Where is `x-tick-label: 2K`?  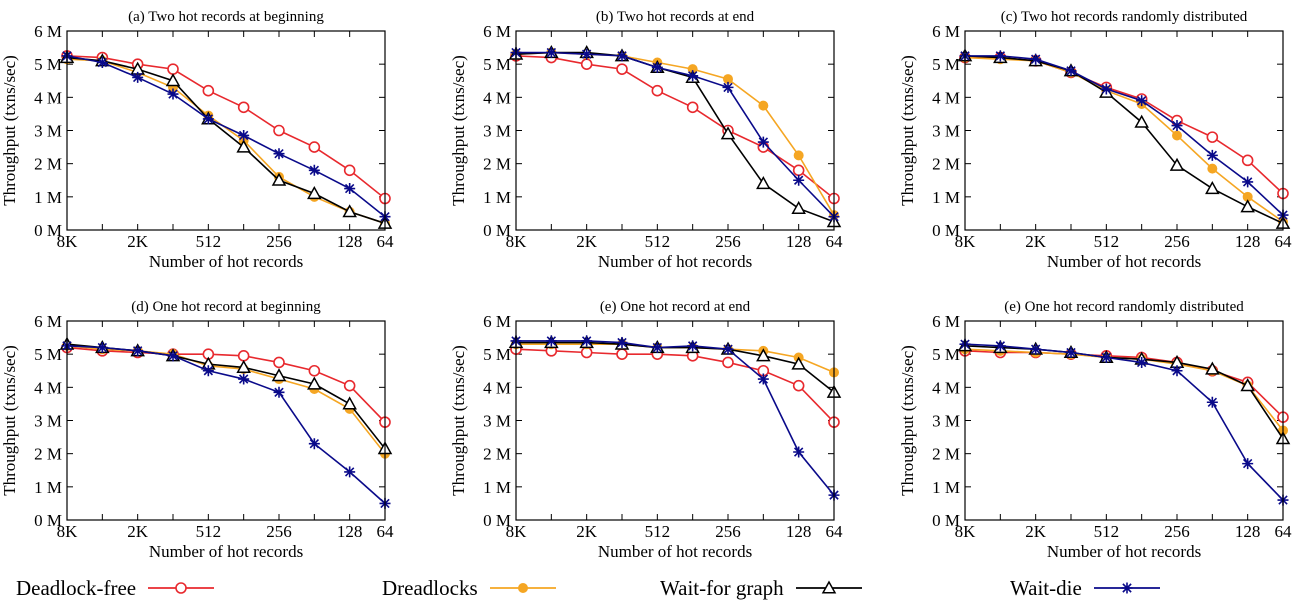
x-tick-label: 2K is located at coordinates (1036, 531).